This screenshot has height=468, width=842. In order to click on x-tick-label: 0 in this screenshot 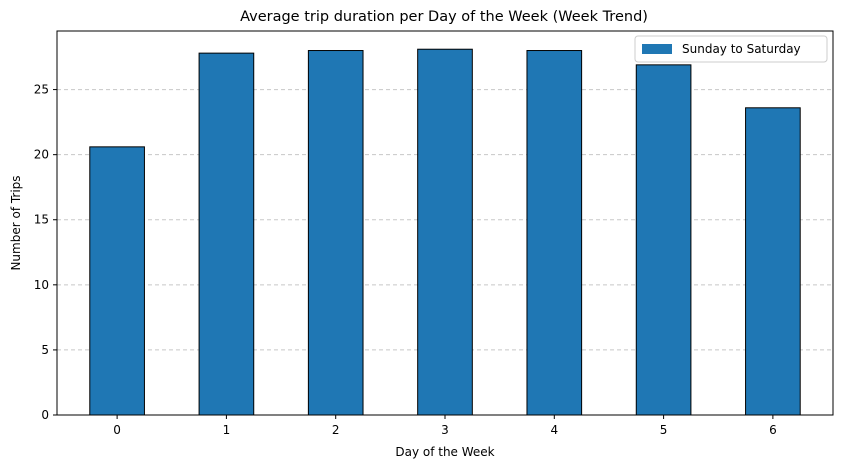, I will do `click(117, 430)`.